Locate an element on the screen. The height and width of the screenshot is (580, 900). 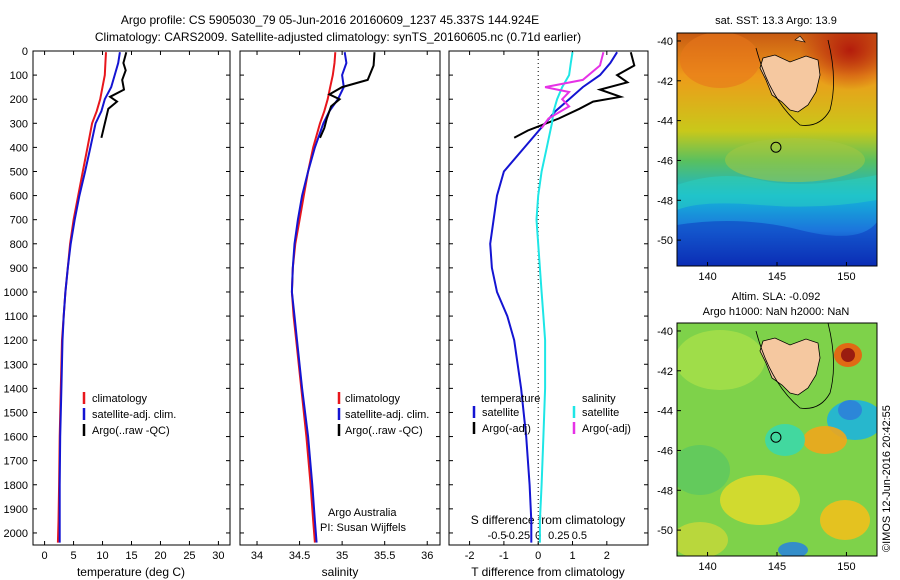
depth-tick-label: 1800 is located at coordinates (16, 486).